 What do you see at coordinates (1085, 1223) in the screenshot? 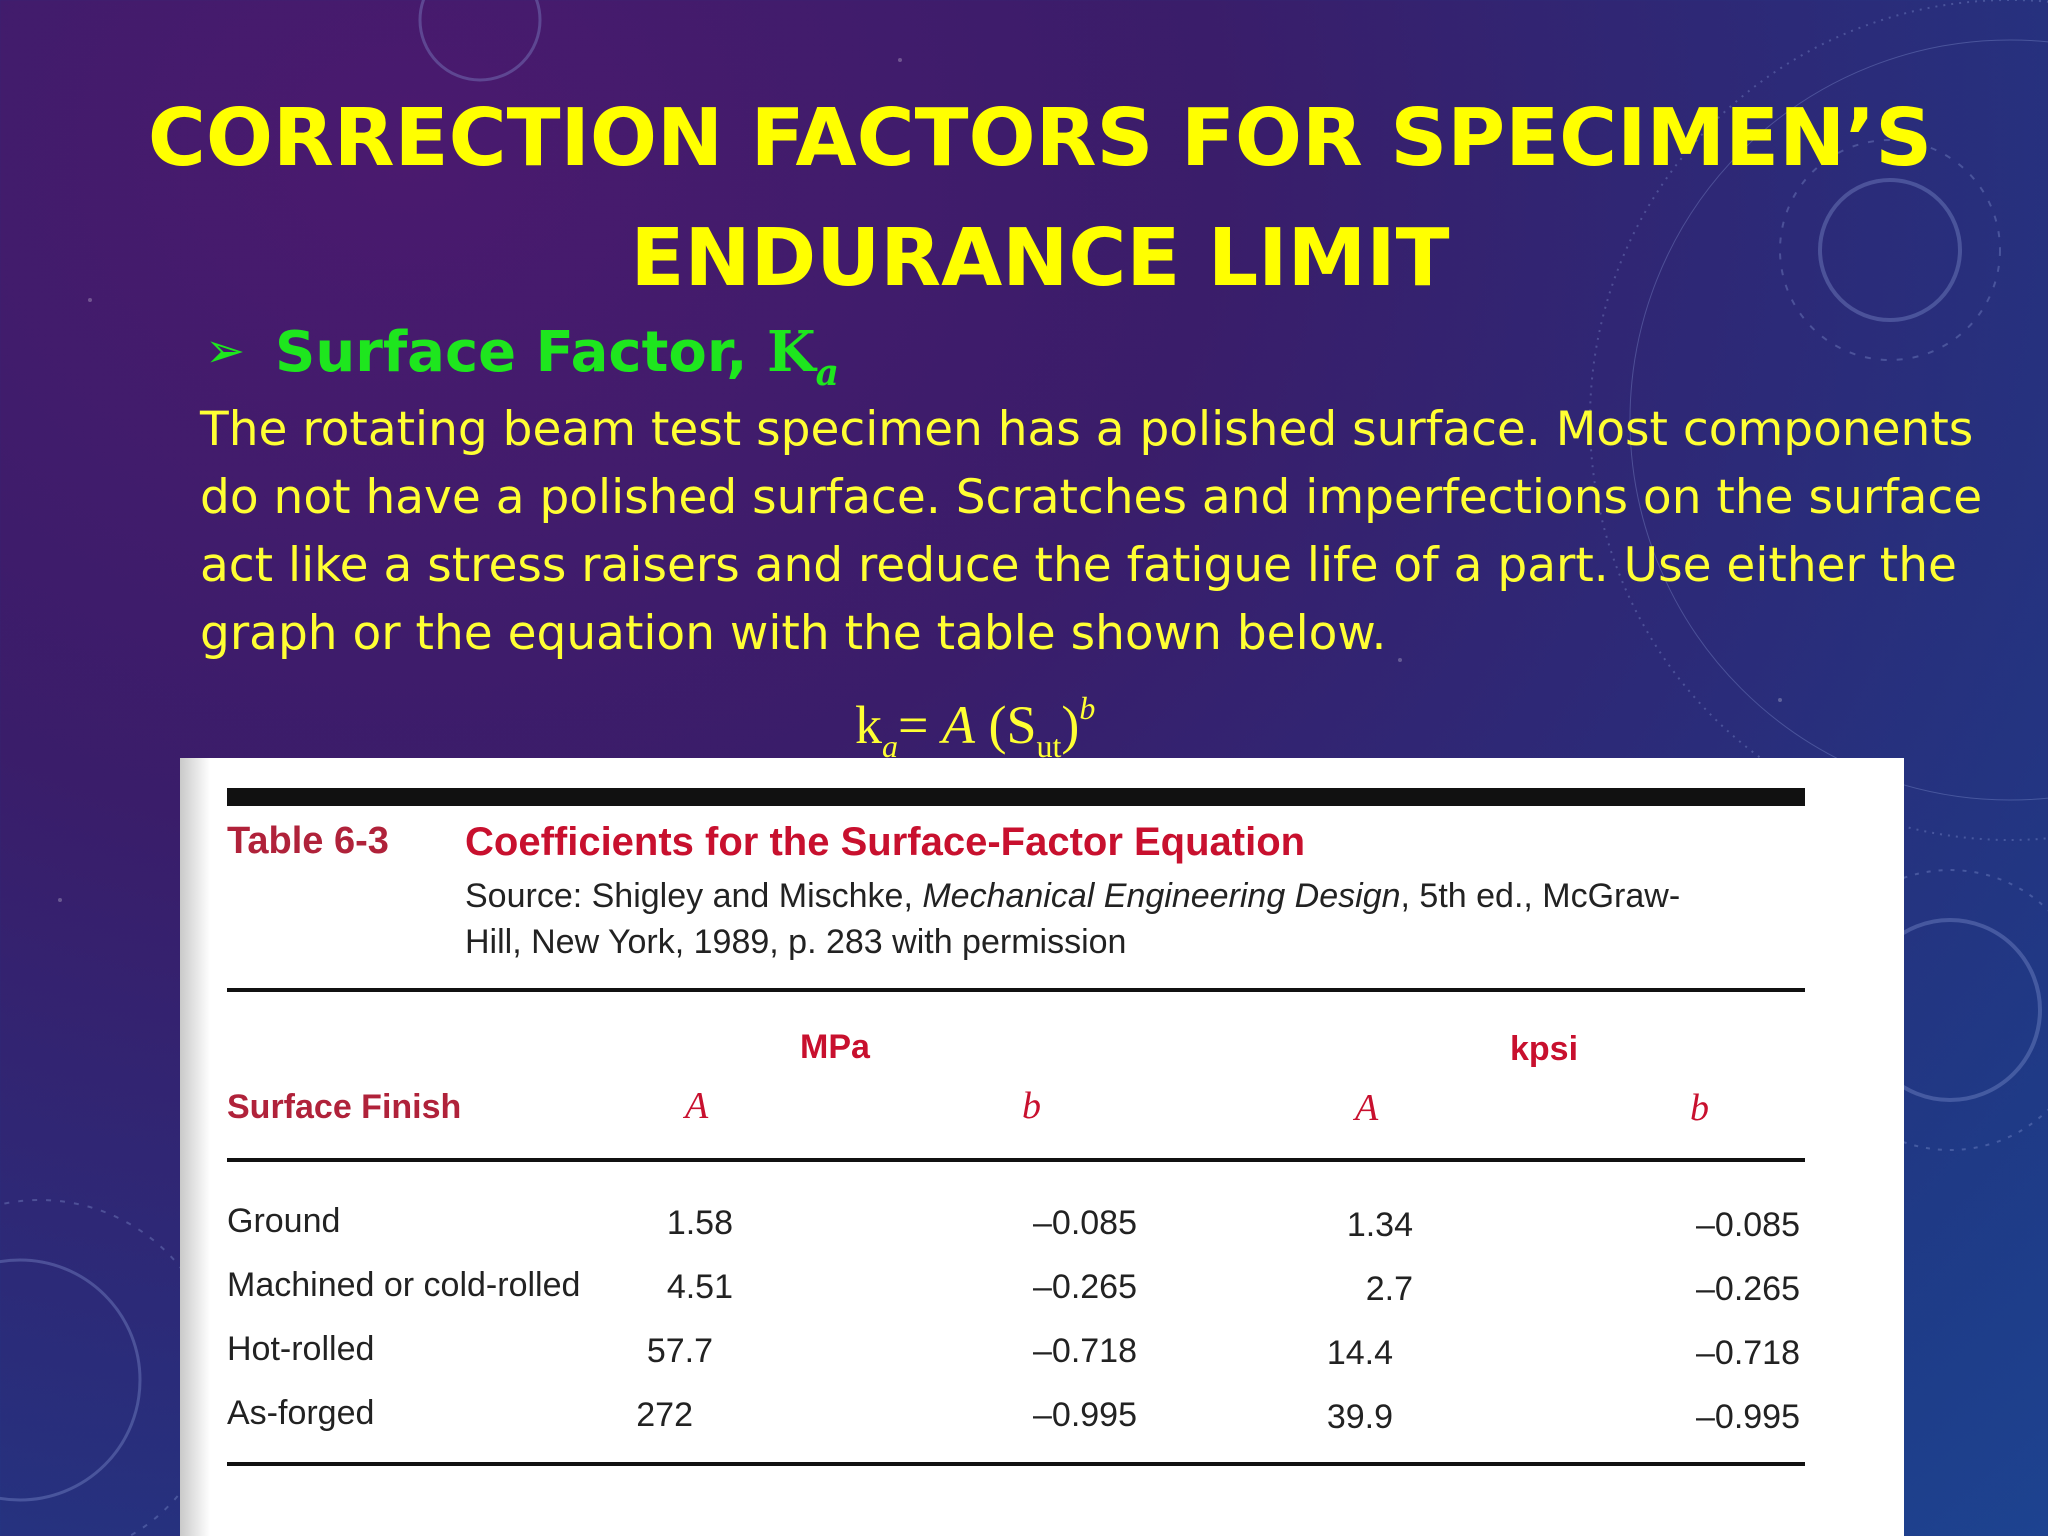
I see `table-cell-mpa-b: –0.085` at bounding box center [1085, 1223].